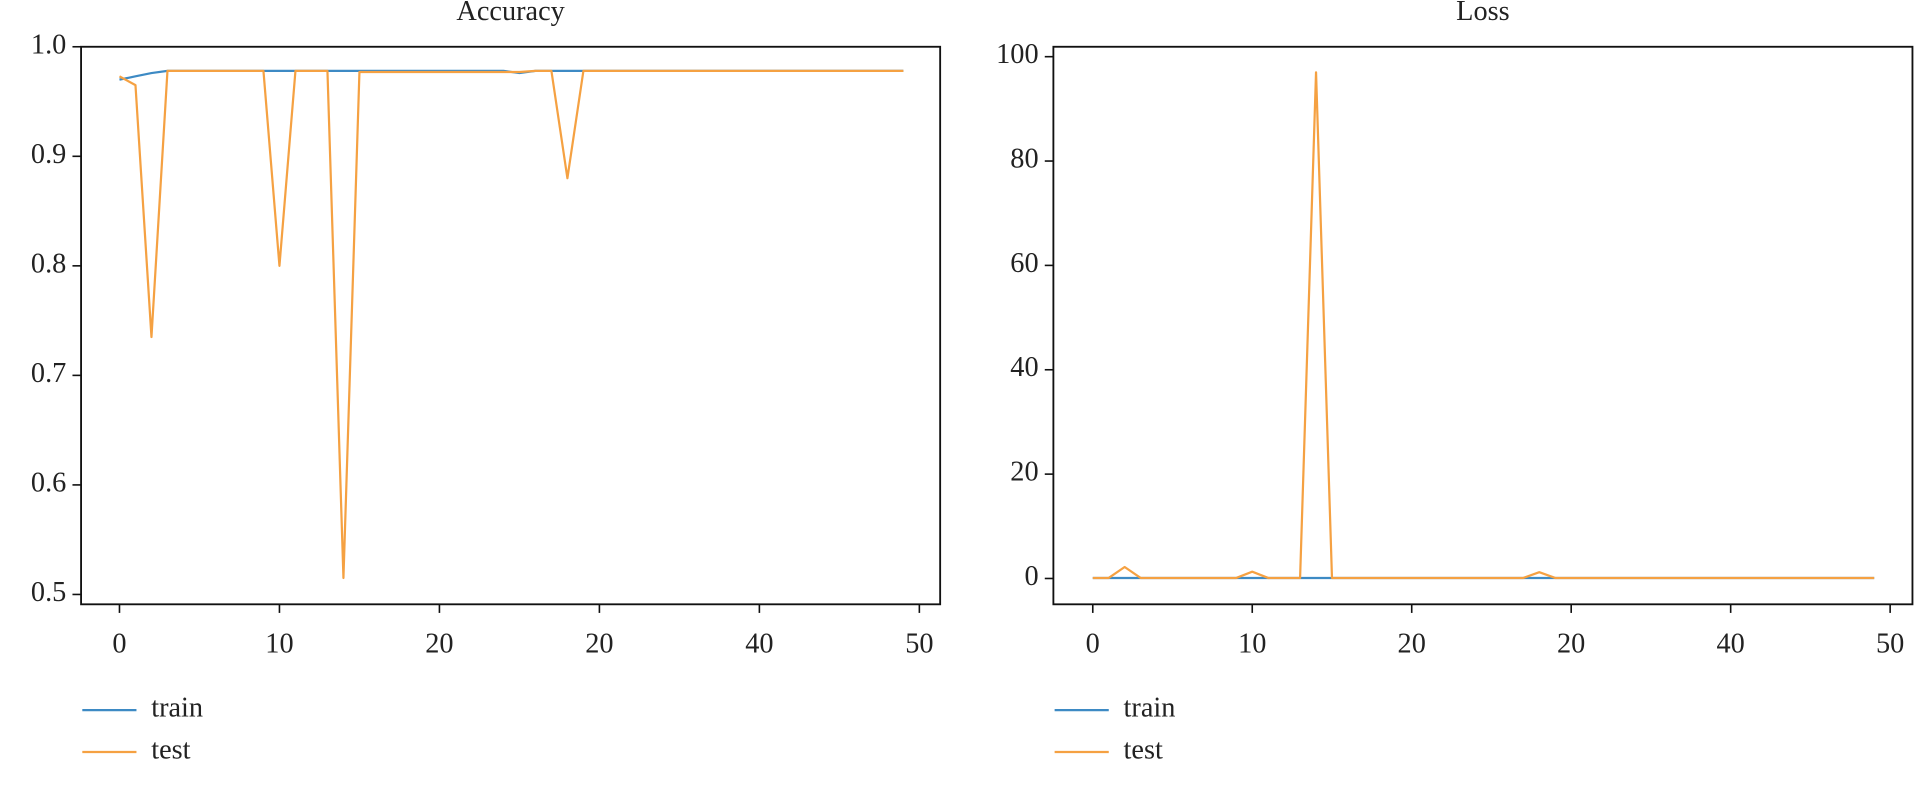 This screenshot has width=1932, height=800. Describe the element at coordinates (48, 263) in the screenshot. I see `y-tick-label: 0.8` at that location.